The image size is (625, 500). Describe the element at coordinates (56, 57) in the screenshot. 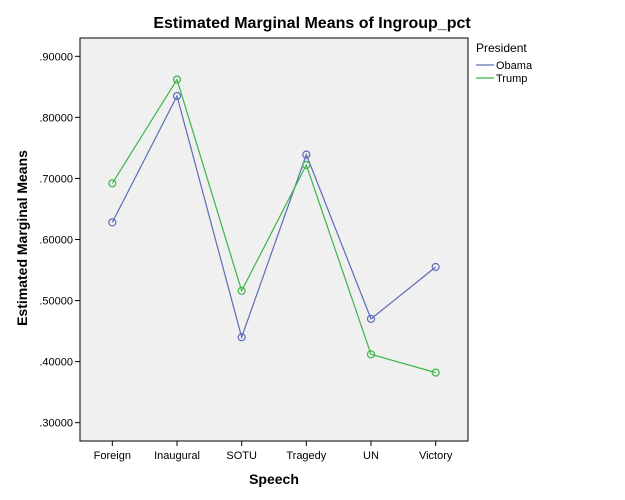

I see `y-tick-label: .90000` at that location.